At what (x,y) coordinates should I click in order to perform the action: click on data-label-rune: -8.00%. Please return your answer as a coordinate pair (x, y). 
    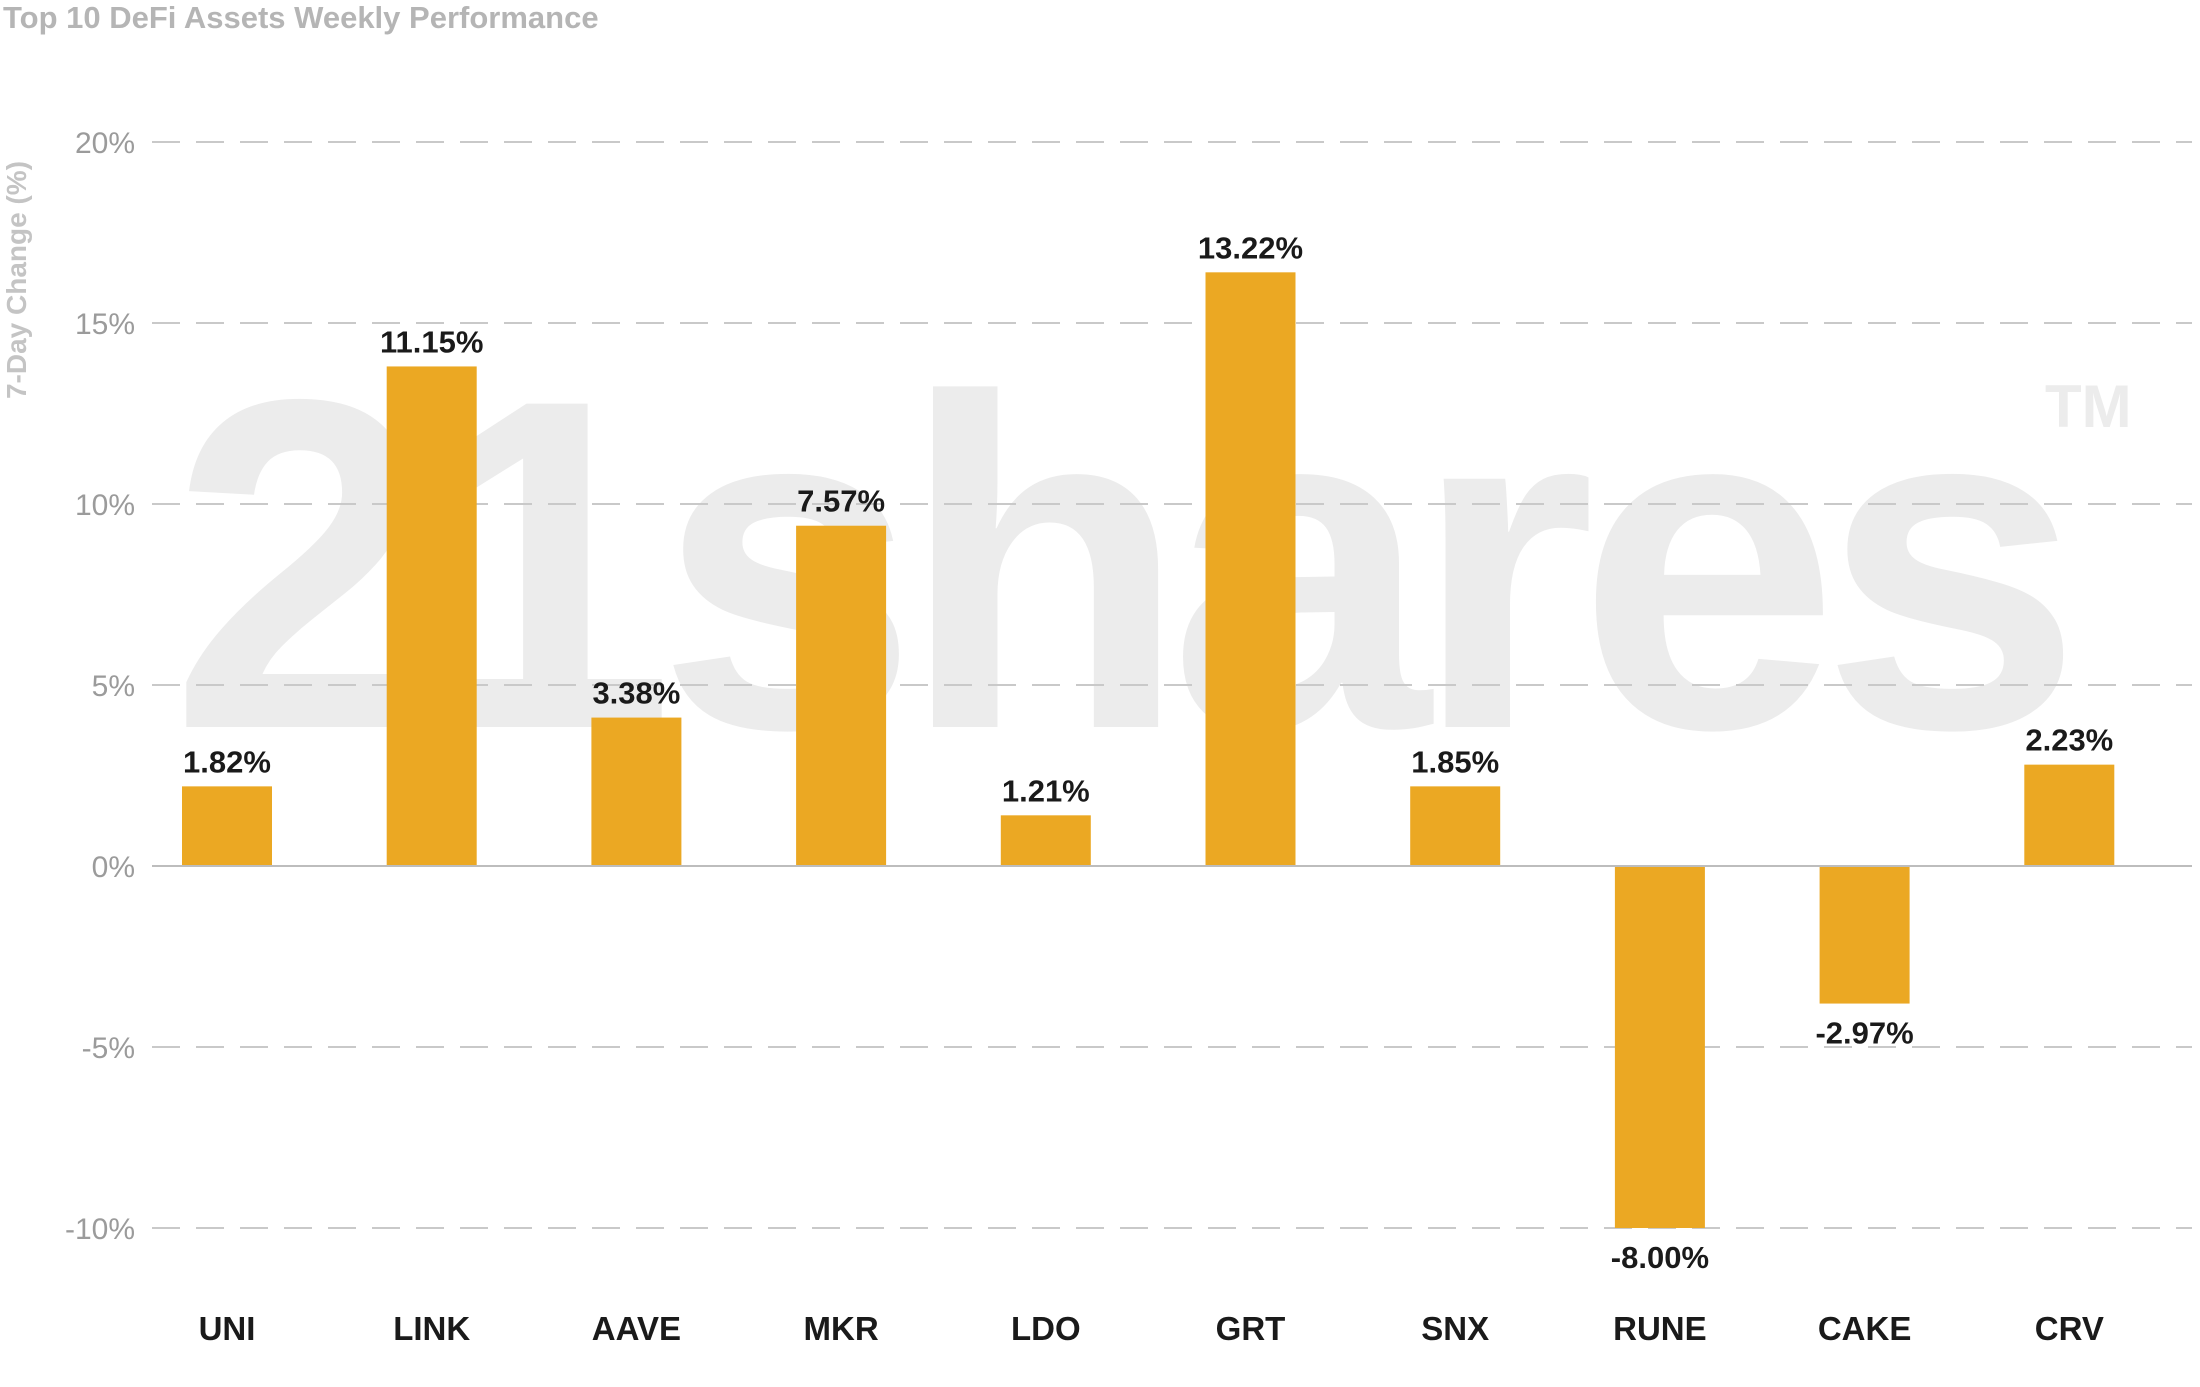
    Looking at the image, I should click on (1660, 1257).